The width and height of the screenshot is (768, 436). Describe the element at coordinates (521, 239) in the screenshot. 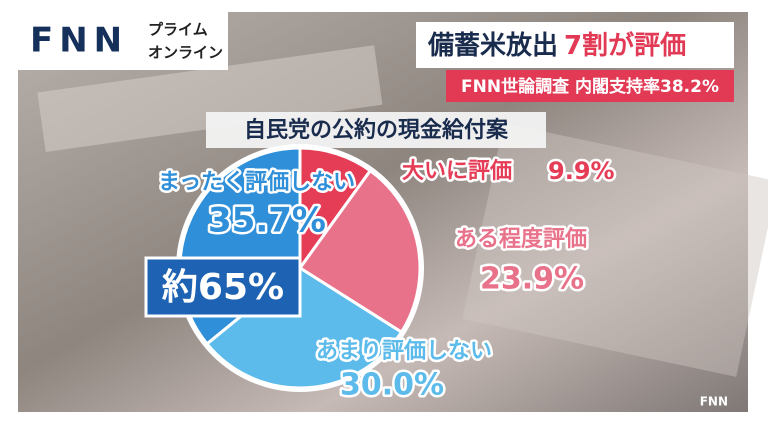

I see `slice-label: ある程度評価` at that location.